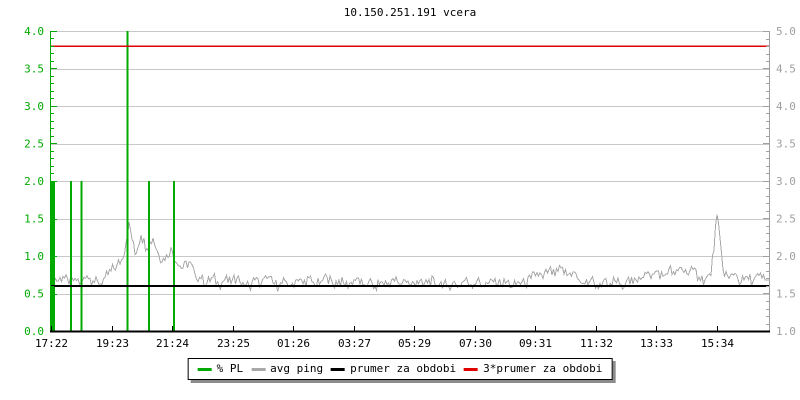 This screenshot has height=400, width=800. What do you see at coordinates (786, 331) in the screenshot?
I see `right-axis-label: 1.0` at bounding box center [786, 331].